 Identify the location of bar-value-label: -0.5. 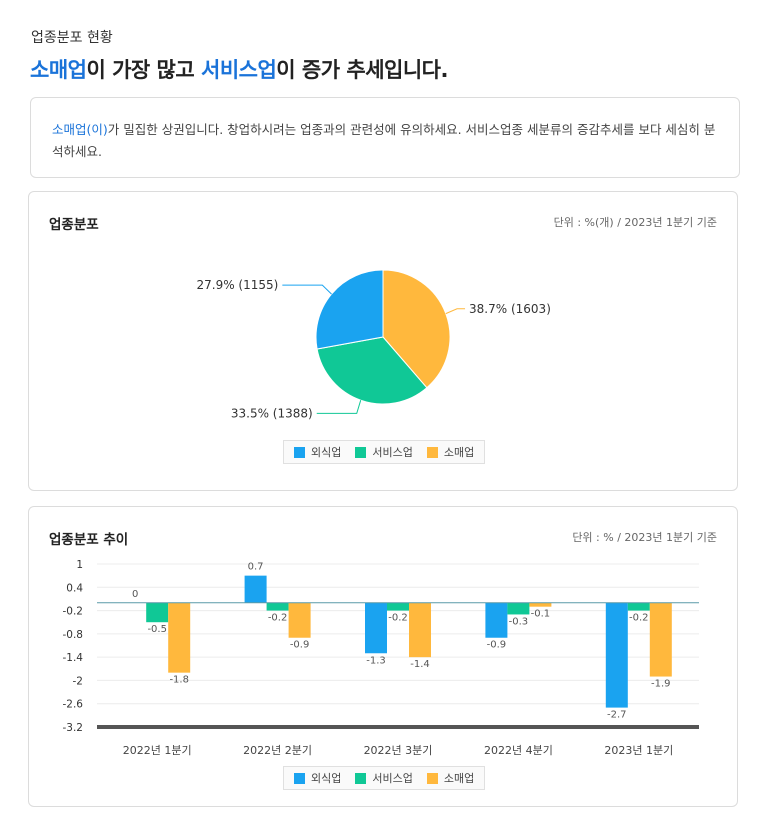
(157, 629).